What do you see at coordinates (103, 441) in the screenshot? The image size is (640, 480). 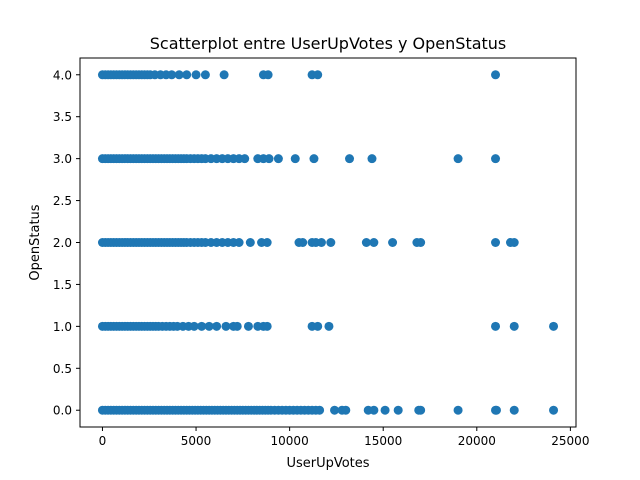 I see `x-tick-label: 0` at bounding box center [103, 441].